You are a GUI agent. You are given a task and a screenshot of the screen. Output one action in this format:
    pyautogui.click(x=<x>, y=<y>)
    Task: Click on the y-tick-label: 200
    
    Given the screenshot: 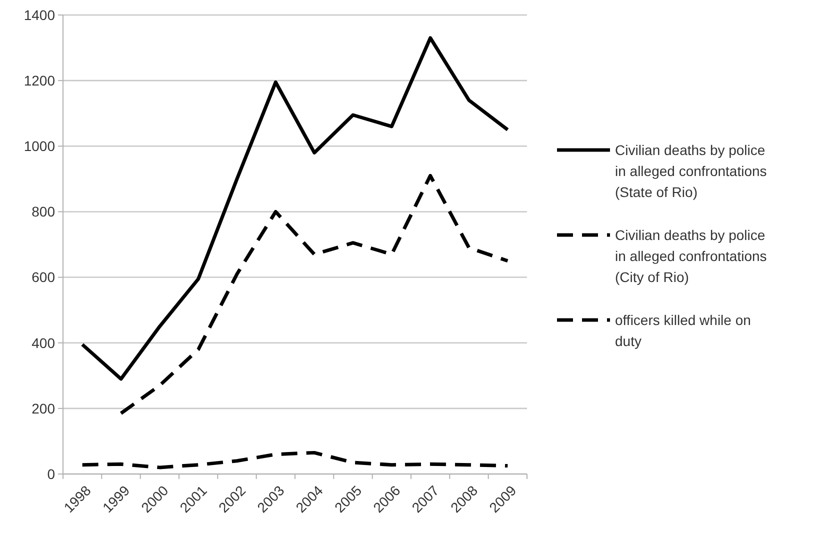 What is the action you would take?
    pyautogui.click(x=44, y=408)
    